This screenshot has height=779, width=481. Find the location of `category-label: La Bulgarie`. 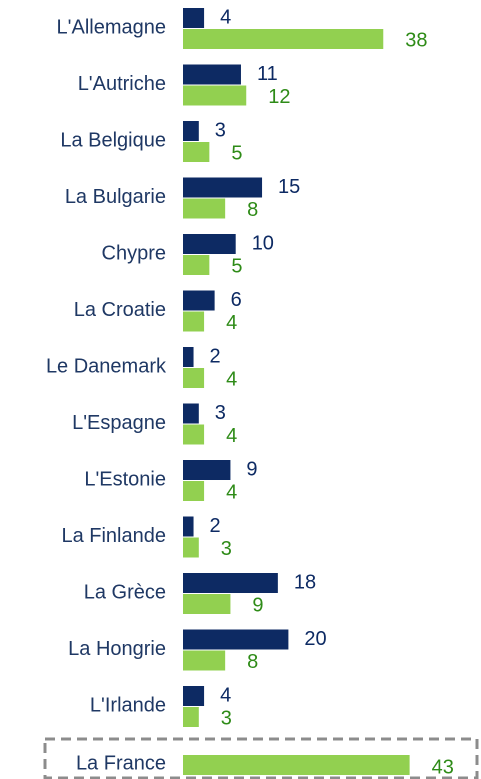

category-label: La Bulgarie is located at coordinates (115, 197).